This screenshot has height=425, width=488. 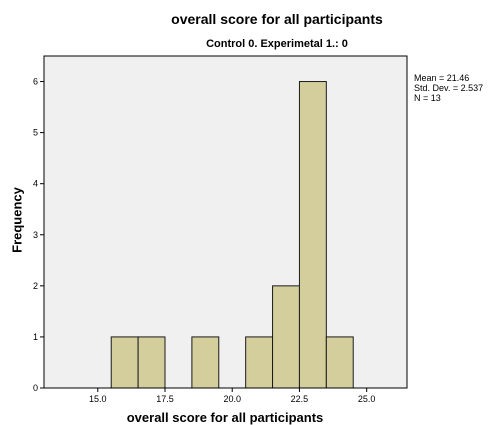 I want to click on y-tick-label-1: 1, so click(x=35, y=337).